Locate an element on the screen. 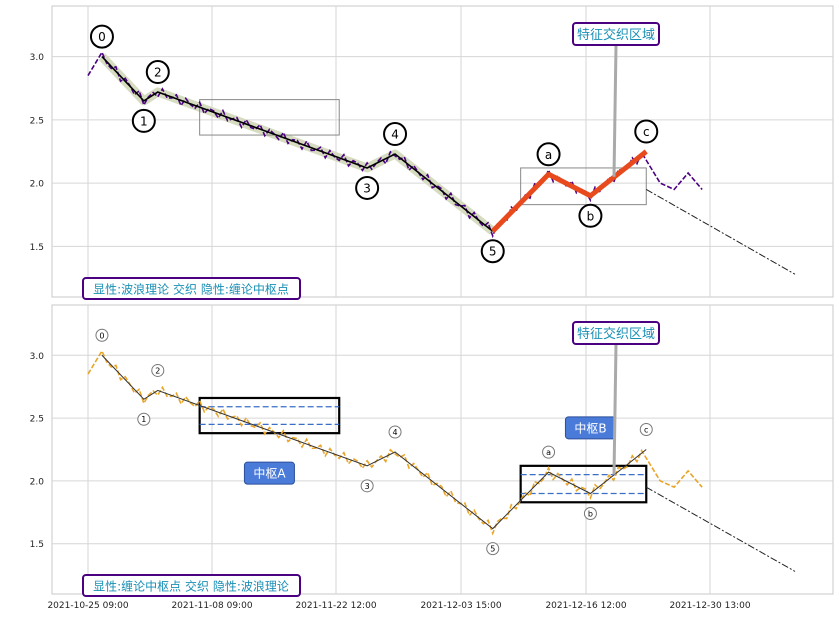 This screenshot has width=839, height=617. x-tick-label: 2021-10-25 09:00 is located at coordinates (87, 606).